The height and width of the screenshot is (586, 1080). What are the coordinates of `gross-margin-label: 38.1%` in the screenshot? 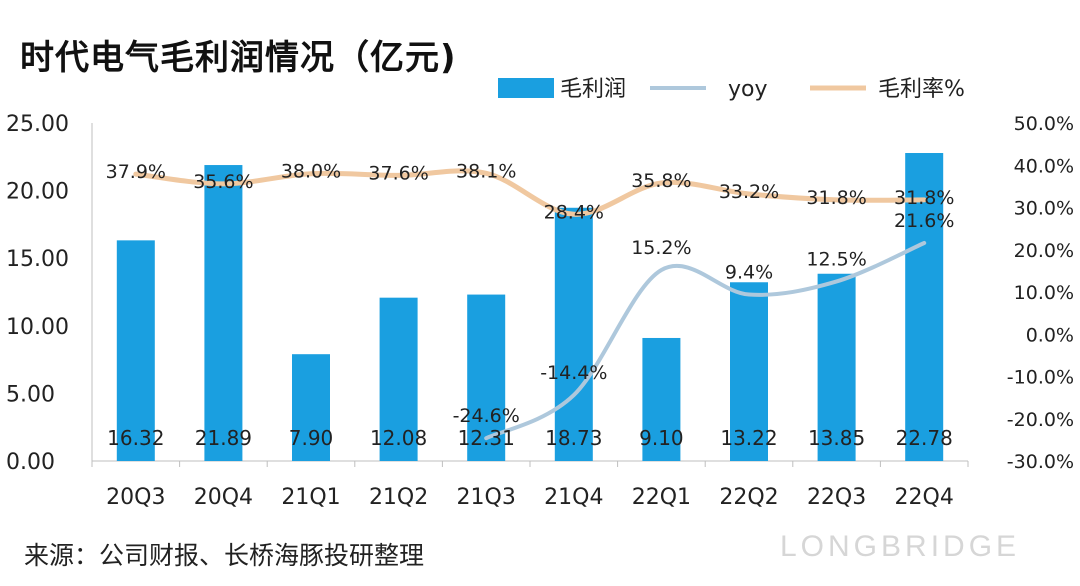 It's located at (486, 171).